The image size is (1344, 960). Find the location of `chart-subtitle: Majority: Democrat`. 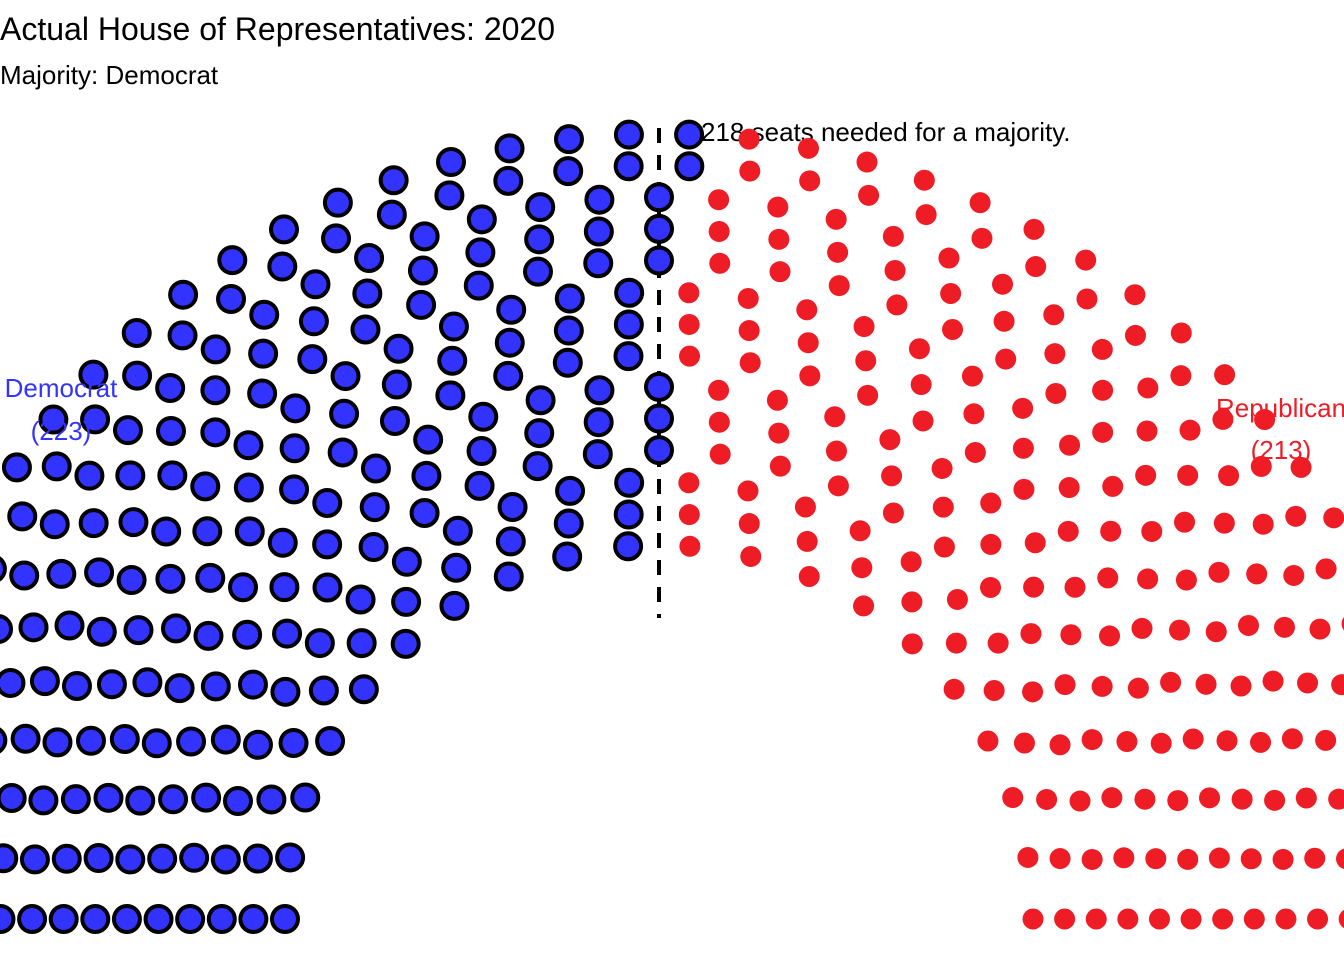

chart-subtitle: Majority: Democrat is located at coordinates (109, 75).